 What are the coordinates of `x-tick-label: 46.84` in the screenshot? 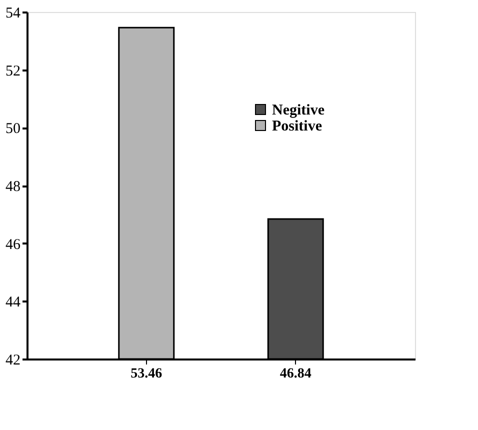 It's located at (296, 374).